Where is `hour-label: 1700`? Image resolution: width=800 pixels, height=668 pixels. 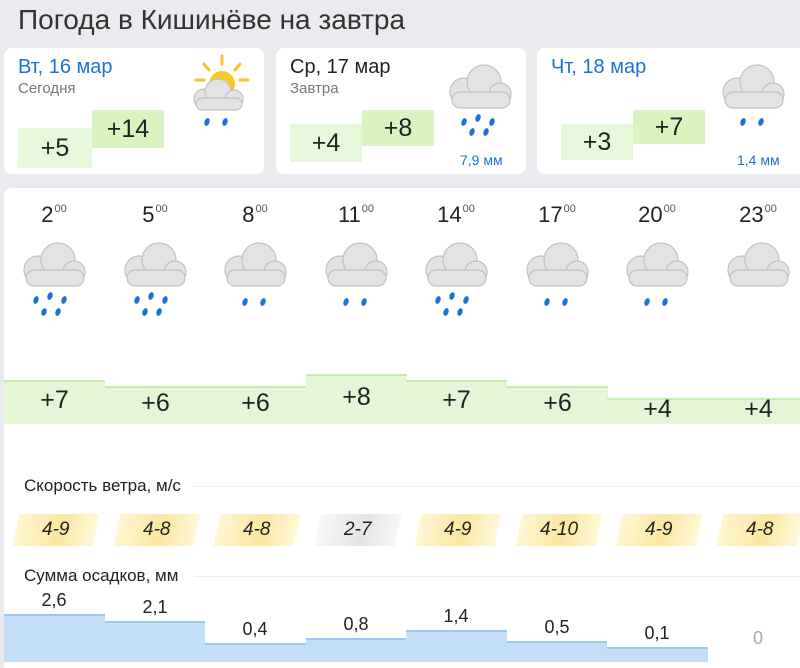 hour-label: 1700 is located at coordinates (557, 215).